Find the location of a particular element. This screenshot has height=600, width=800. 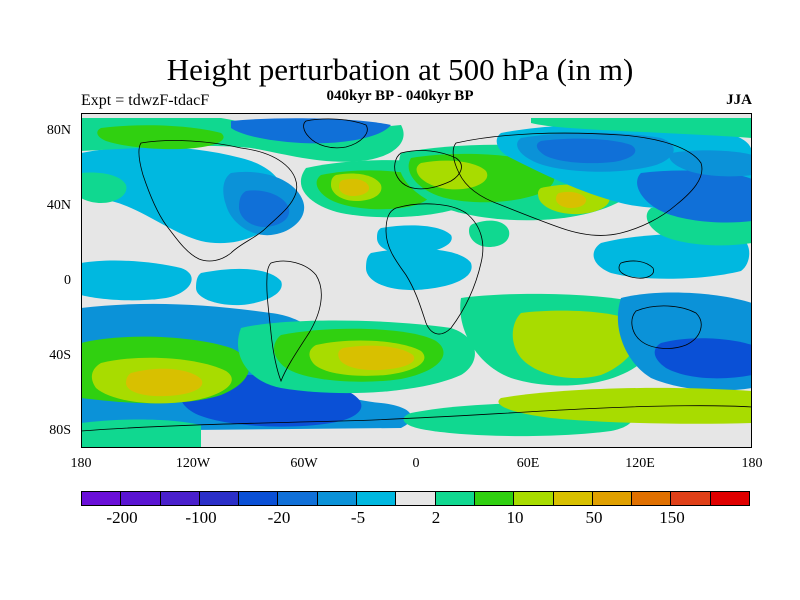

legend-label-minus5: -5 is located at coordinates (358, 517).